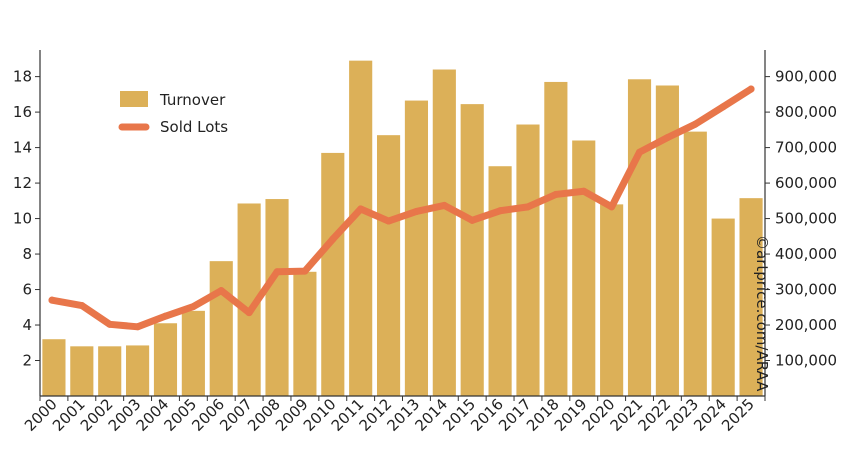 The height and width of the screenshot is (452, 855). Describe the element at coordinates (806, 325) in the screenshot. I see `right-tick-label: 200,000` at that location.